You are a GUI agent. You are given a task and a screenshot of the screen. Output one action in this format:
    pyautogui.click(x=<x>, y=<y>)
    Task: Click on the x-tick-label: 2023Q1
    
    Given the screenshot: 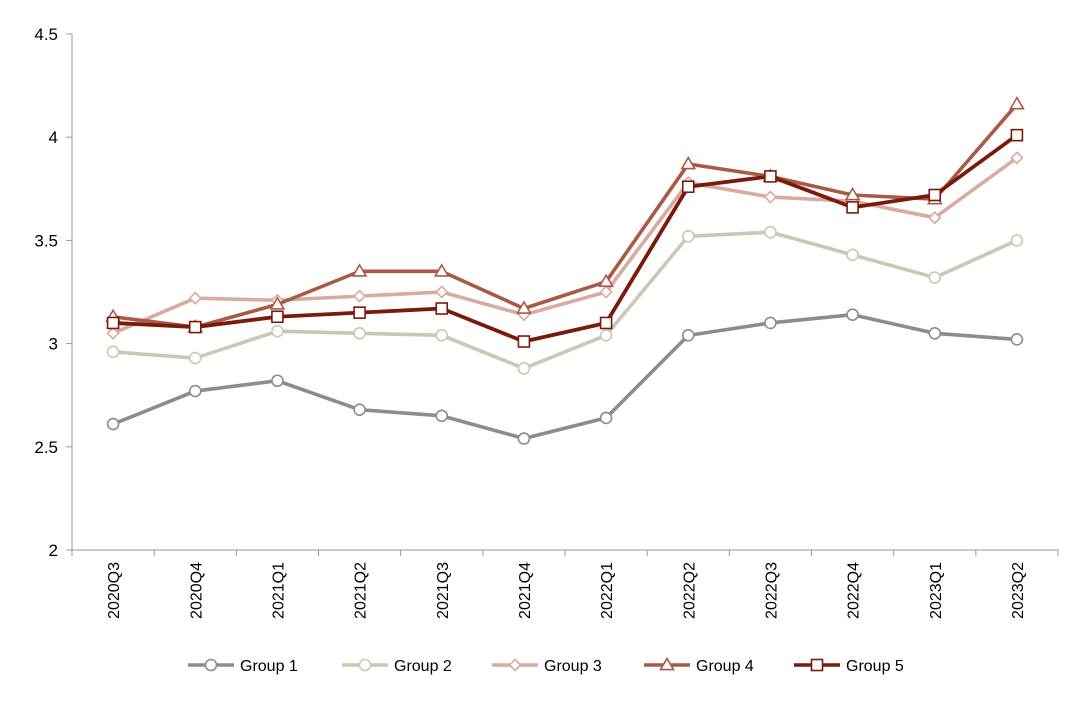 What is the action you would take?
    pyautogui.click(x=936, y=590)
    